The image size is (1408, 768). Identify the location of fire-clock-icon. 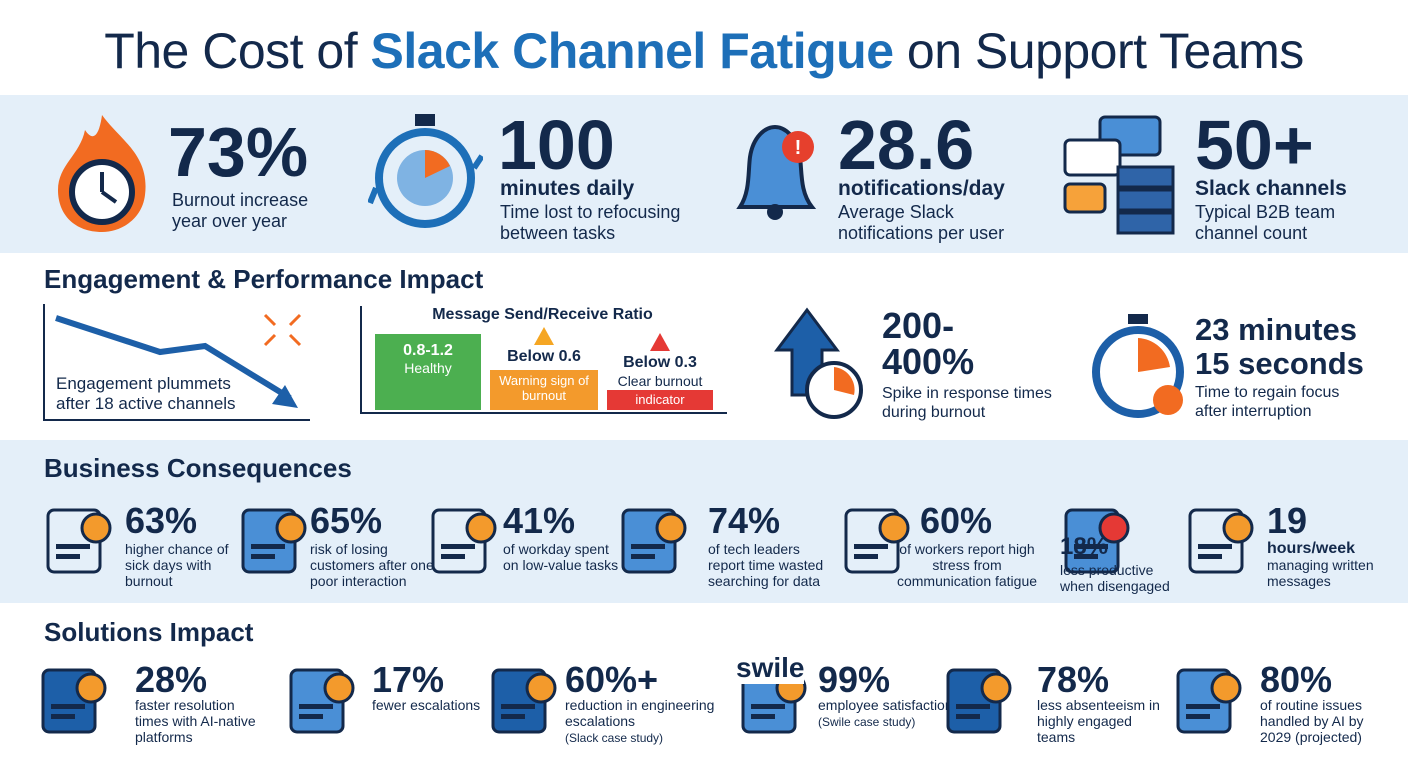
(102, 173).